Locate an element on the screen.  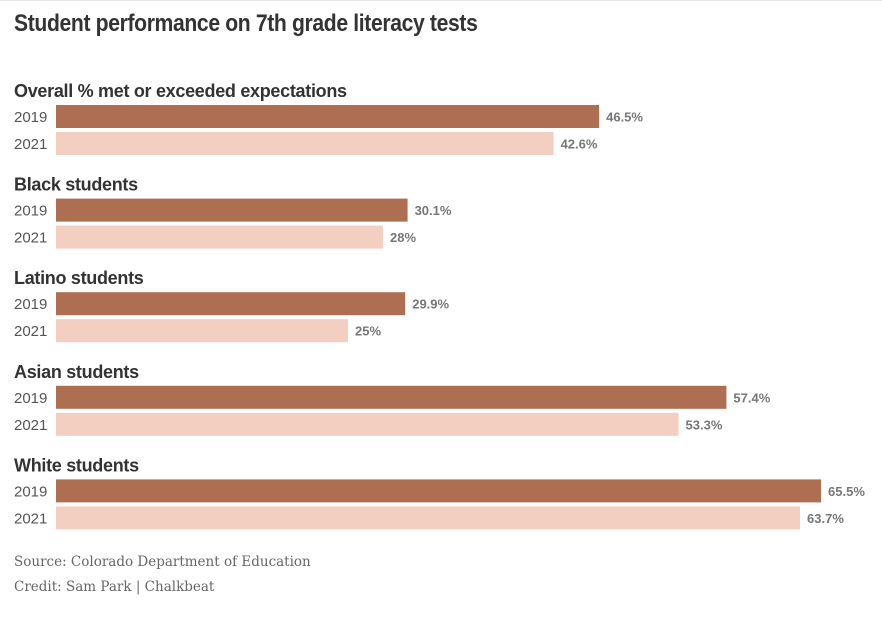
value-label: 28% is located at coordinates (403, 237).